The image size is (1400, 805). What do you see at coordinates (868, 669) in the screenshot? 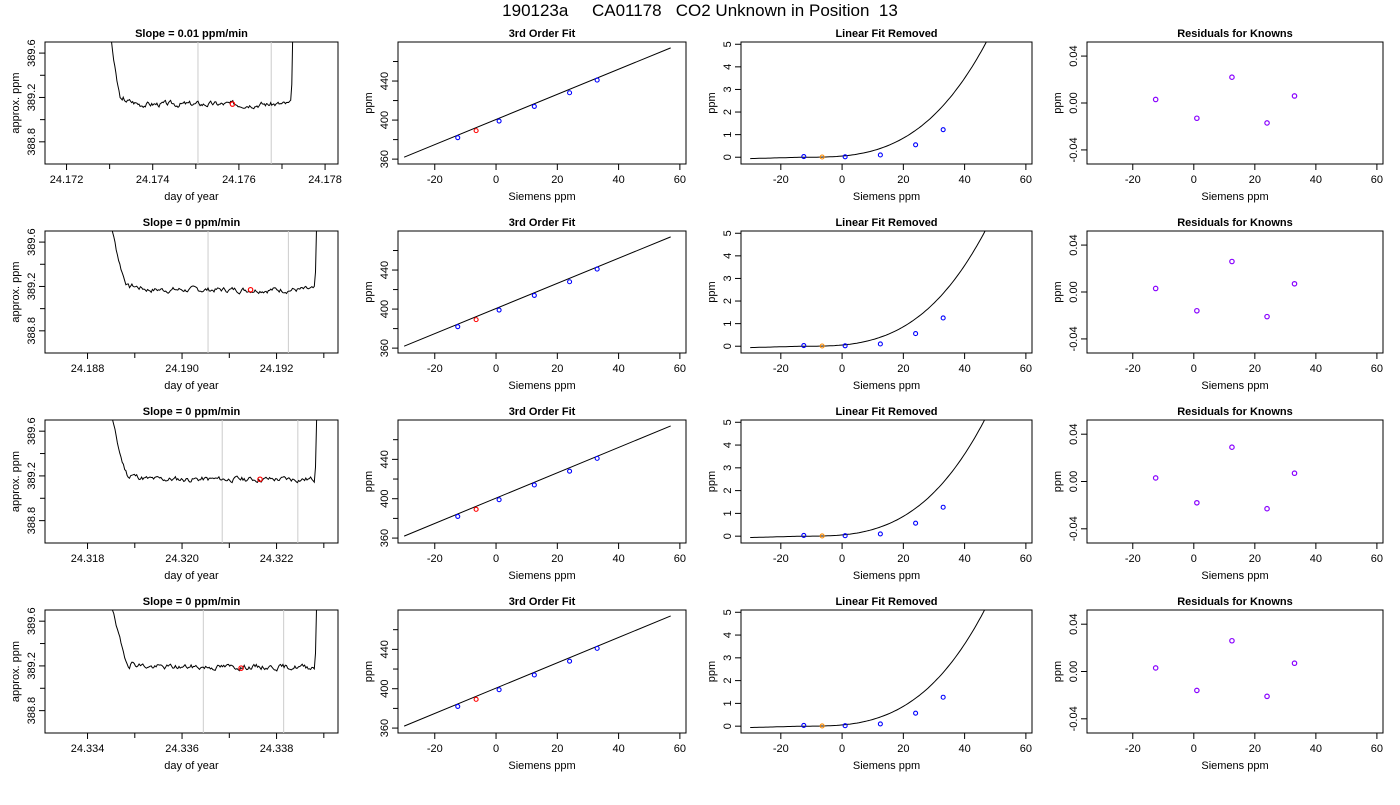
I see `residual-curve` at bounding box center [868, 669].